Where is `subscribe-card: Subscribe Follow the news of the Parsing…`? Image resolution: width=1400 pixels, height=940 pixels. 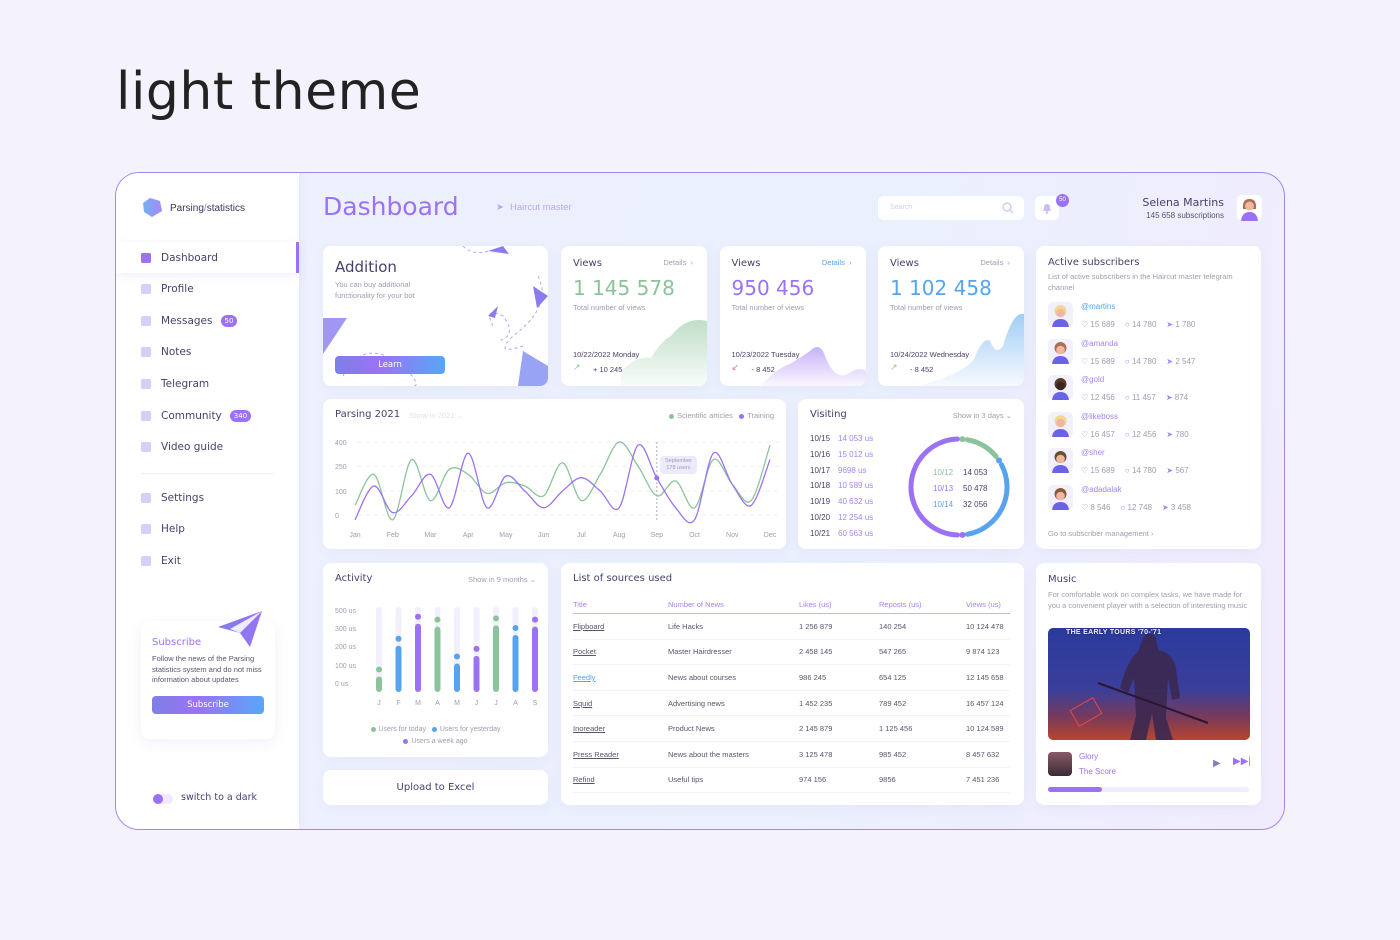 subscribe-card: Subscribe Follow the news of the Parsing… is located at coordinates (208, 680).